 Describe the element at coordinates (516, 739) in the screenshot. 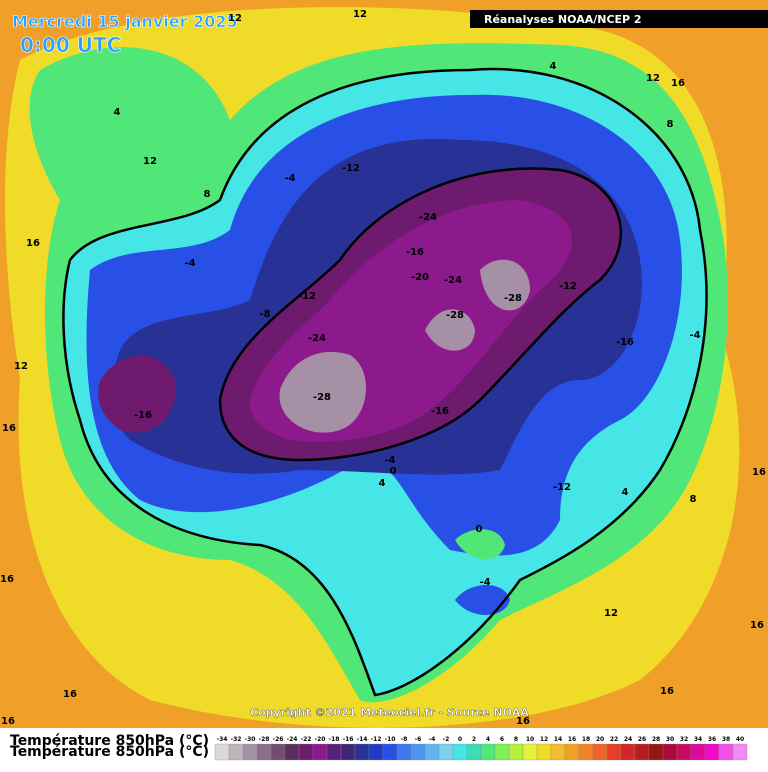

I see `scale-label: 8` at that location.